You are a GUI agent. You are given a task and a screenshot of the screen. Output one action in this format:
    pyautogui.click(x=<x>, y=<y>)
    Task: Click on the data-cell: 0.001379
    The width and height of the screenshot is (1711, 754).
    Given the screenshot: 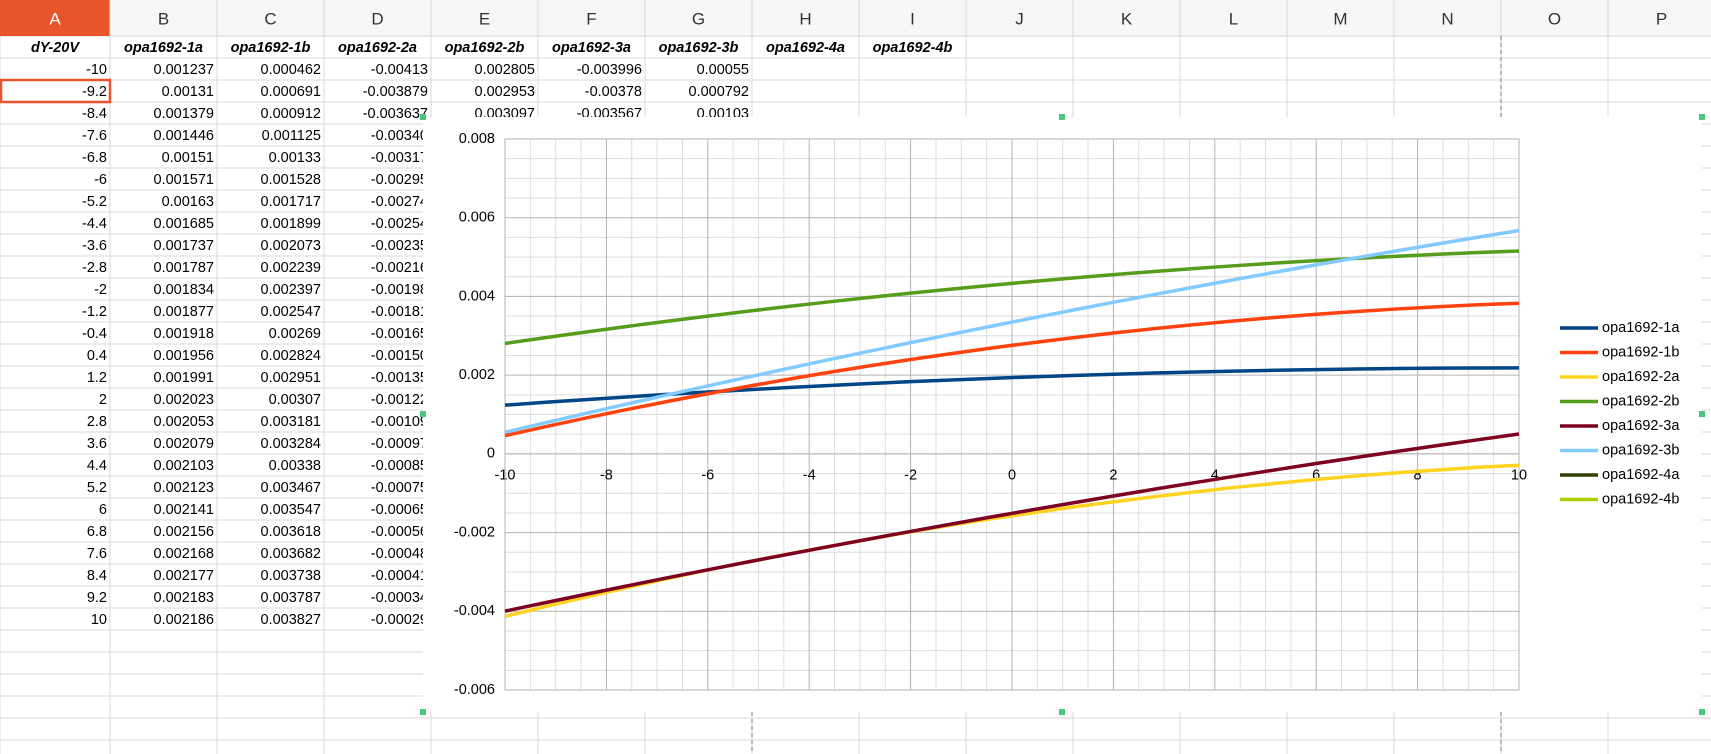 What is the action you would take?
    pyautogui.click(x=184, y=114)
    